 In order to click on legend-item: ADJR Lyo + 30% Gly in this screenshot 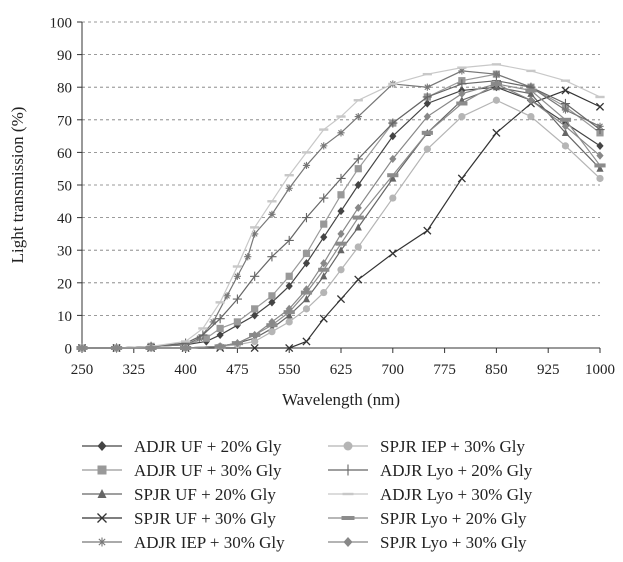, I will do `click(430, 494)`.